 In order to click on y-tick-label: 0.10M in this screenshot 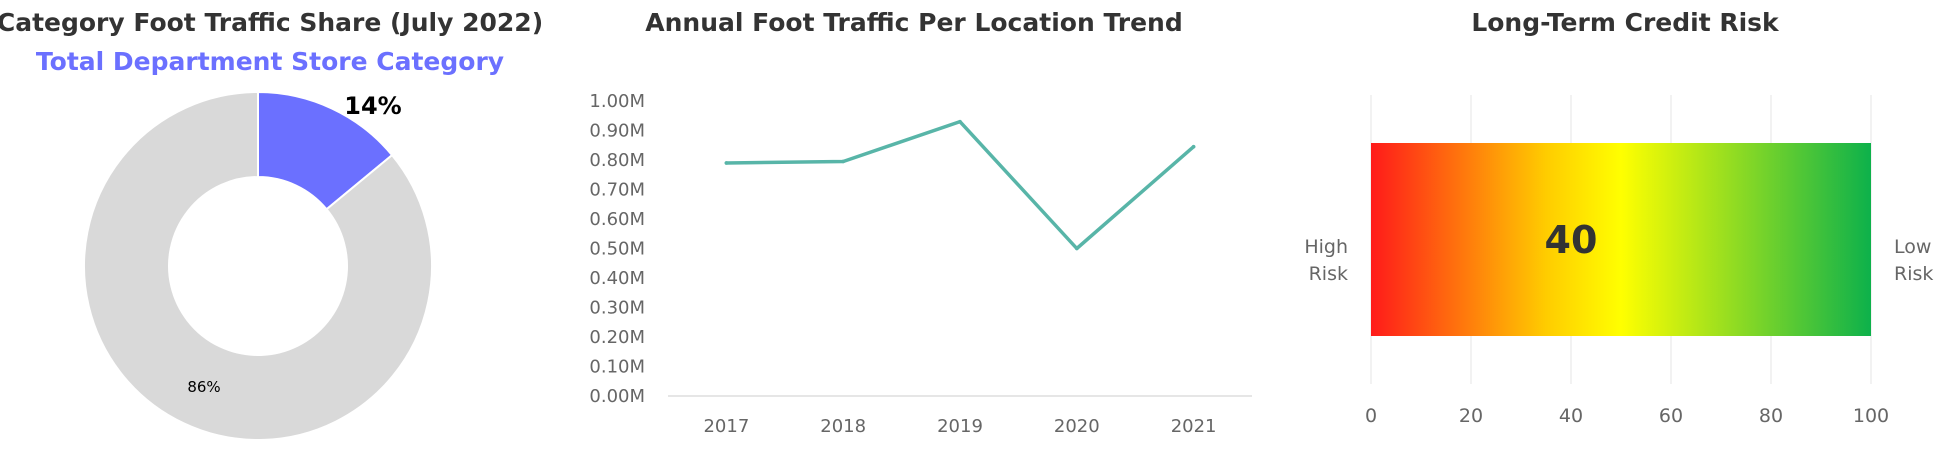, I will do `click(617, 367)`.